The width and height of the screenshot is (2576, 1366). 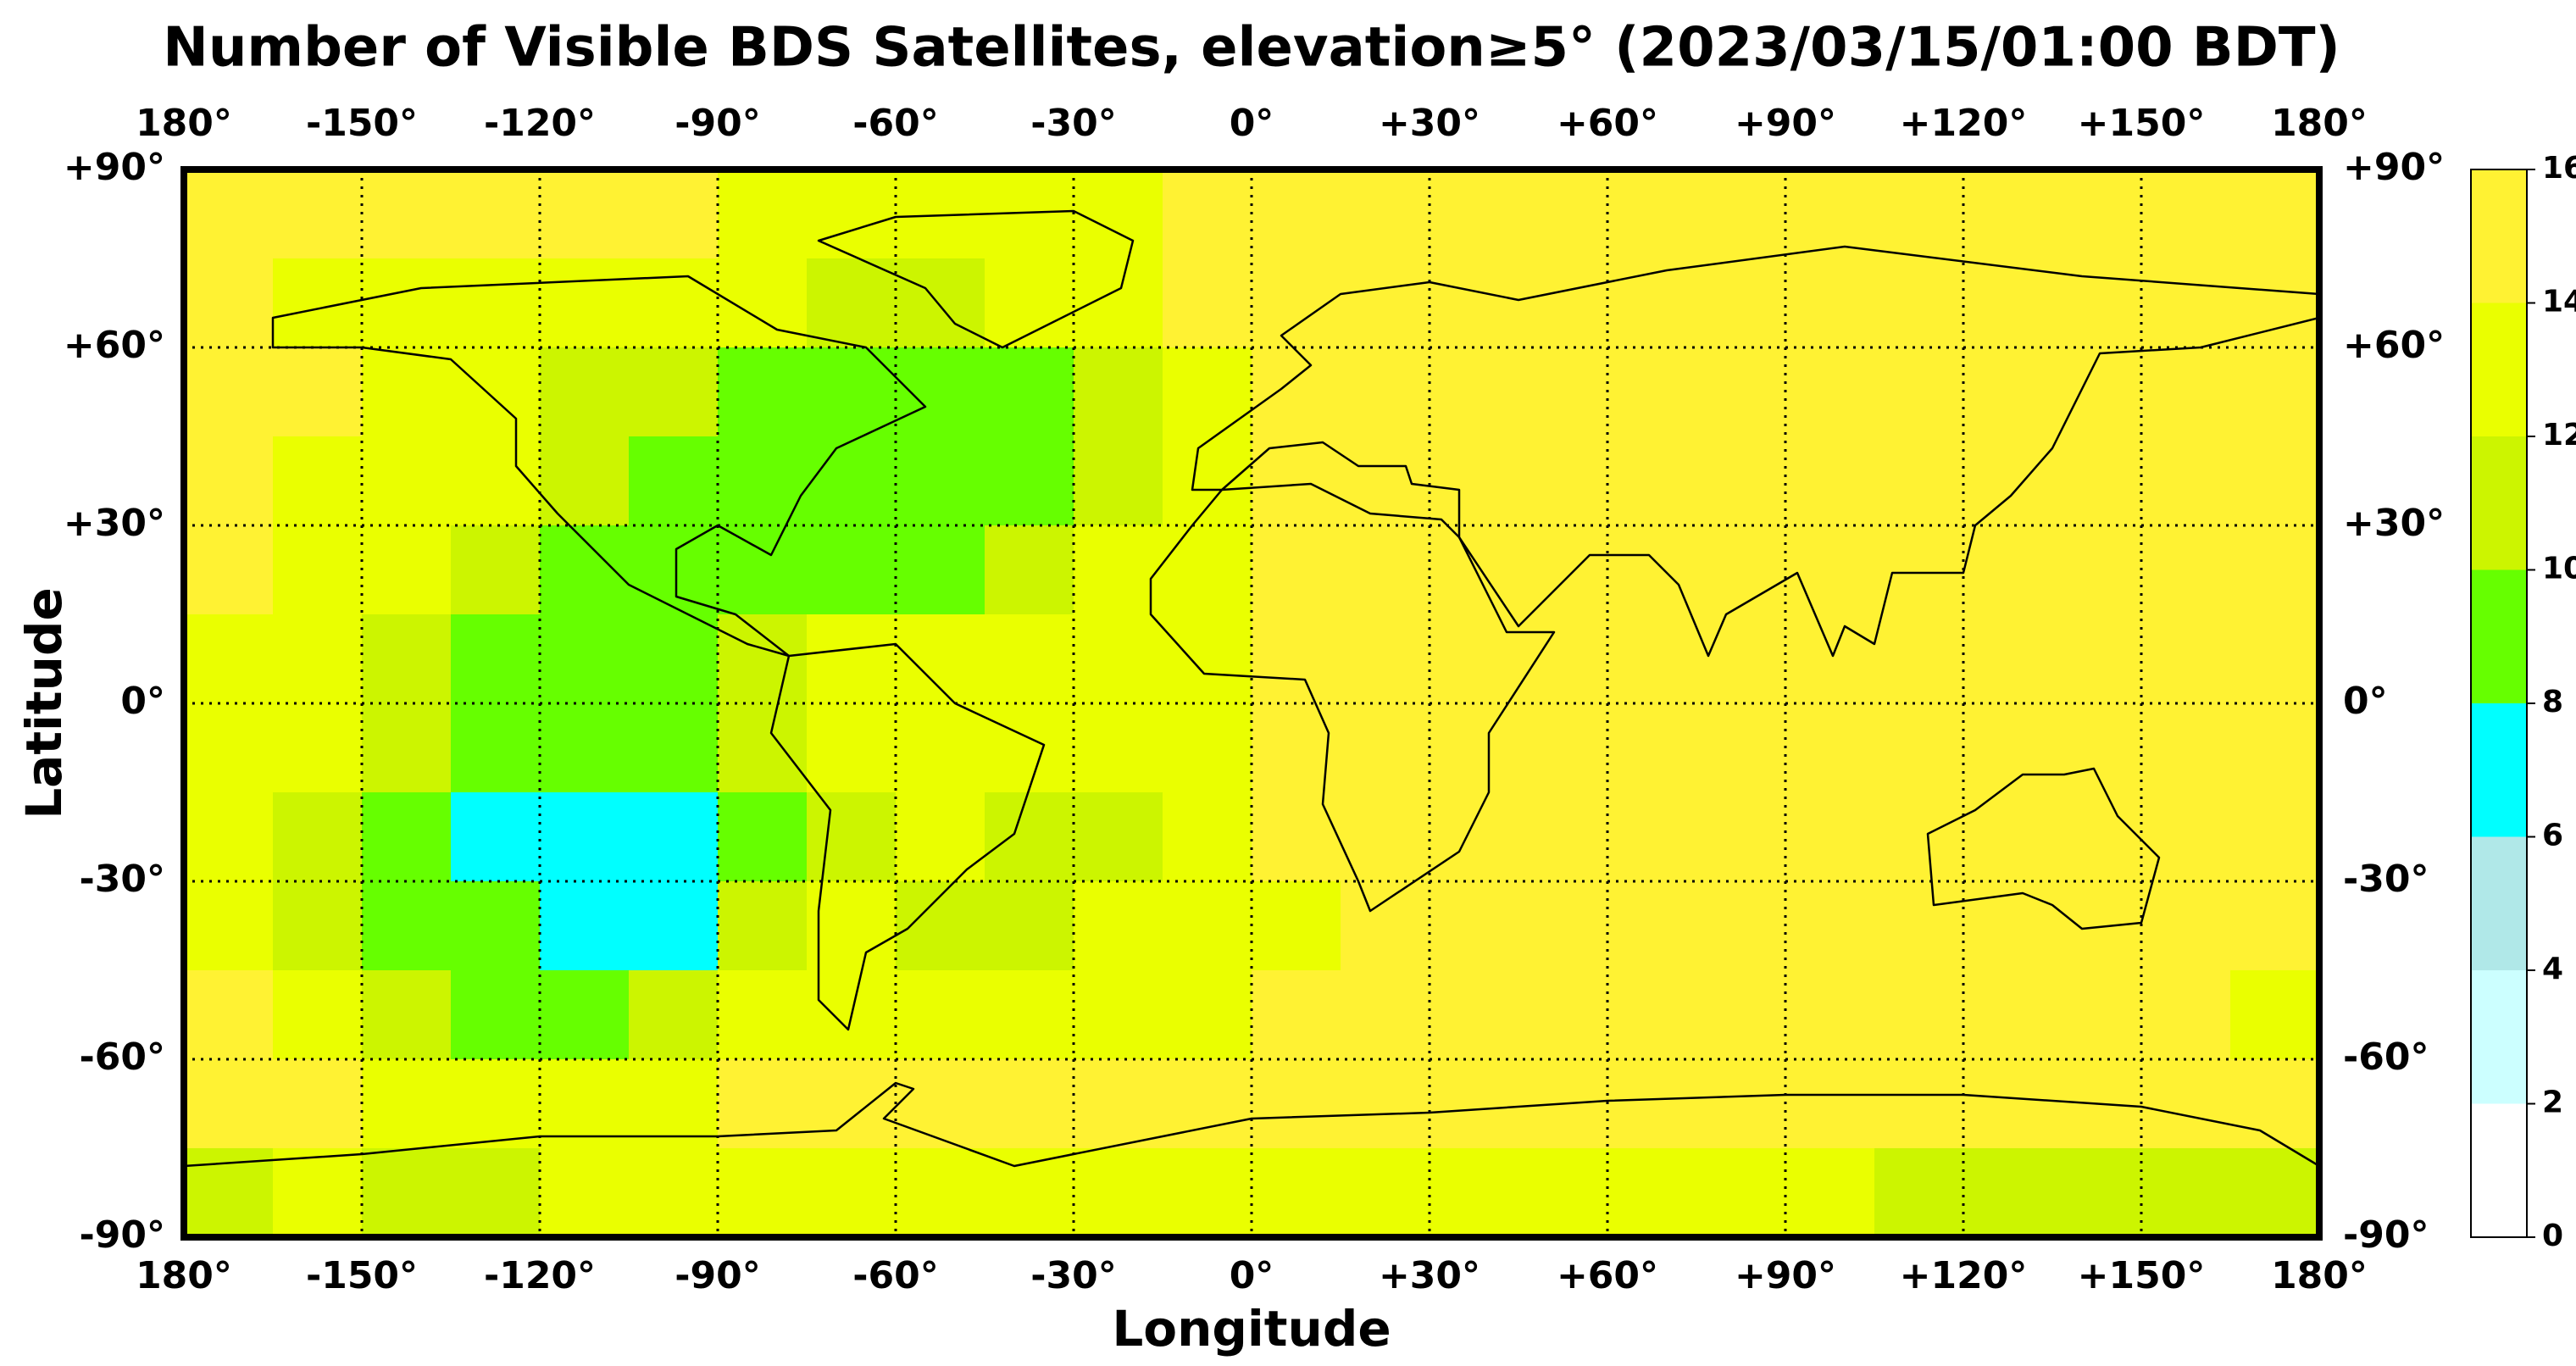 What do you see at coordinates (114, 167) in the screenshot?
I see `y-tick-label: +90°` at bounding box center [114, 167].